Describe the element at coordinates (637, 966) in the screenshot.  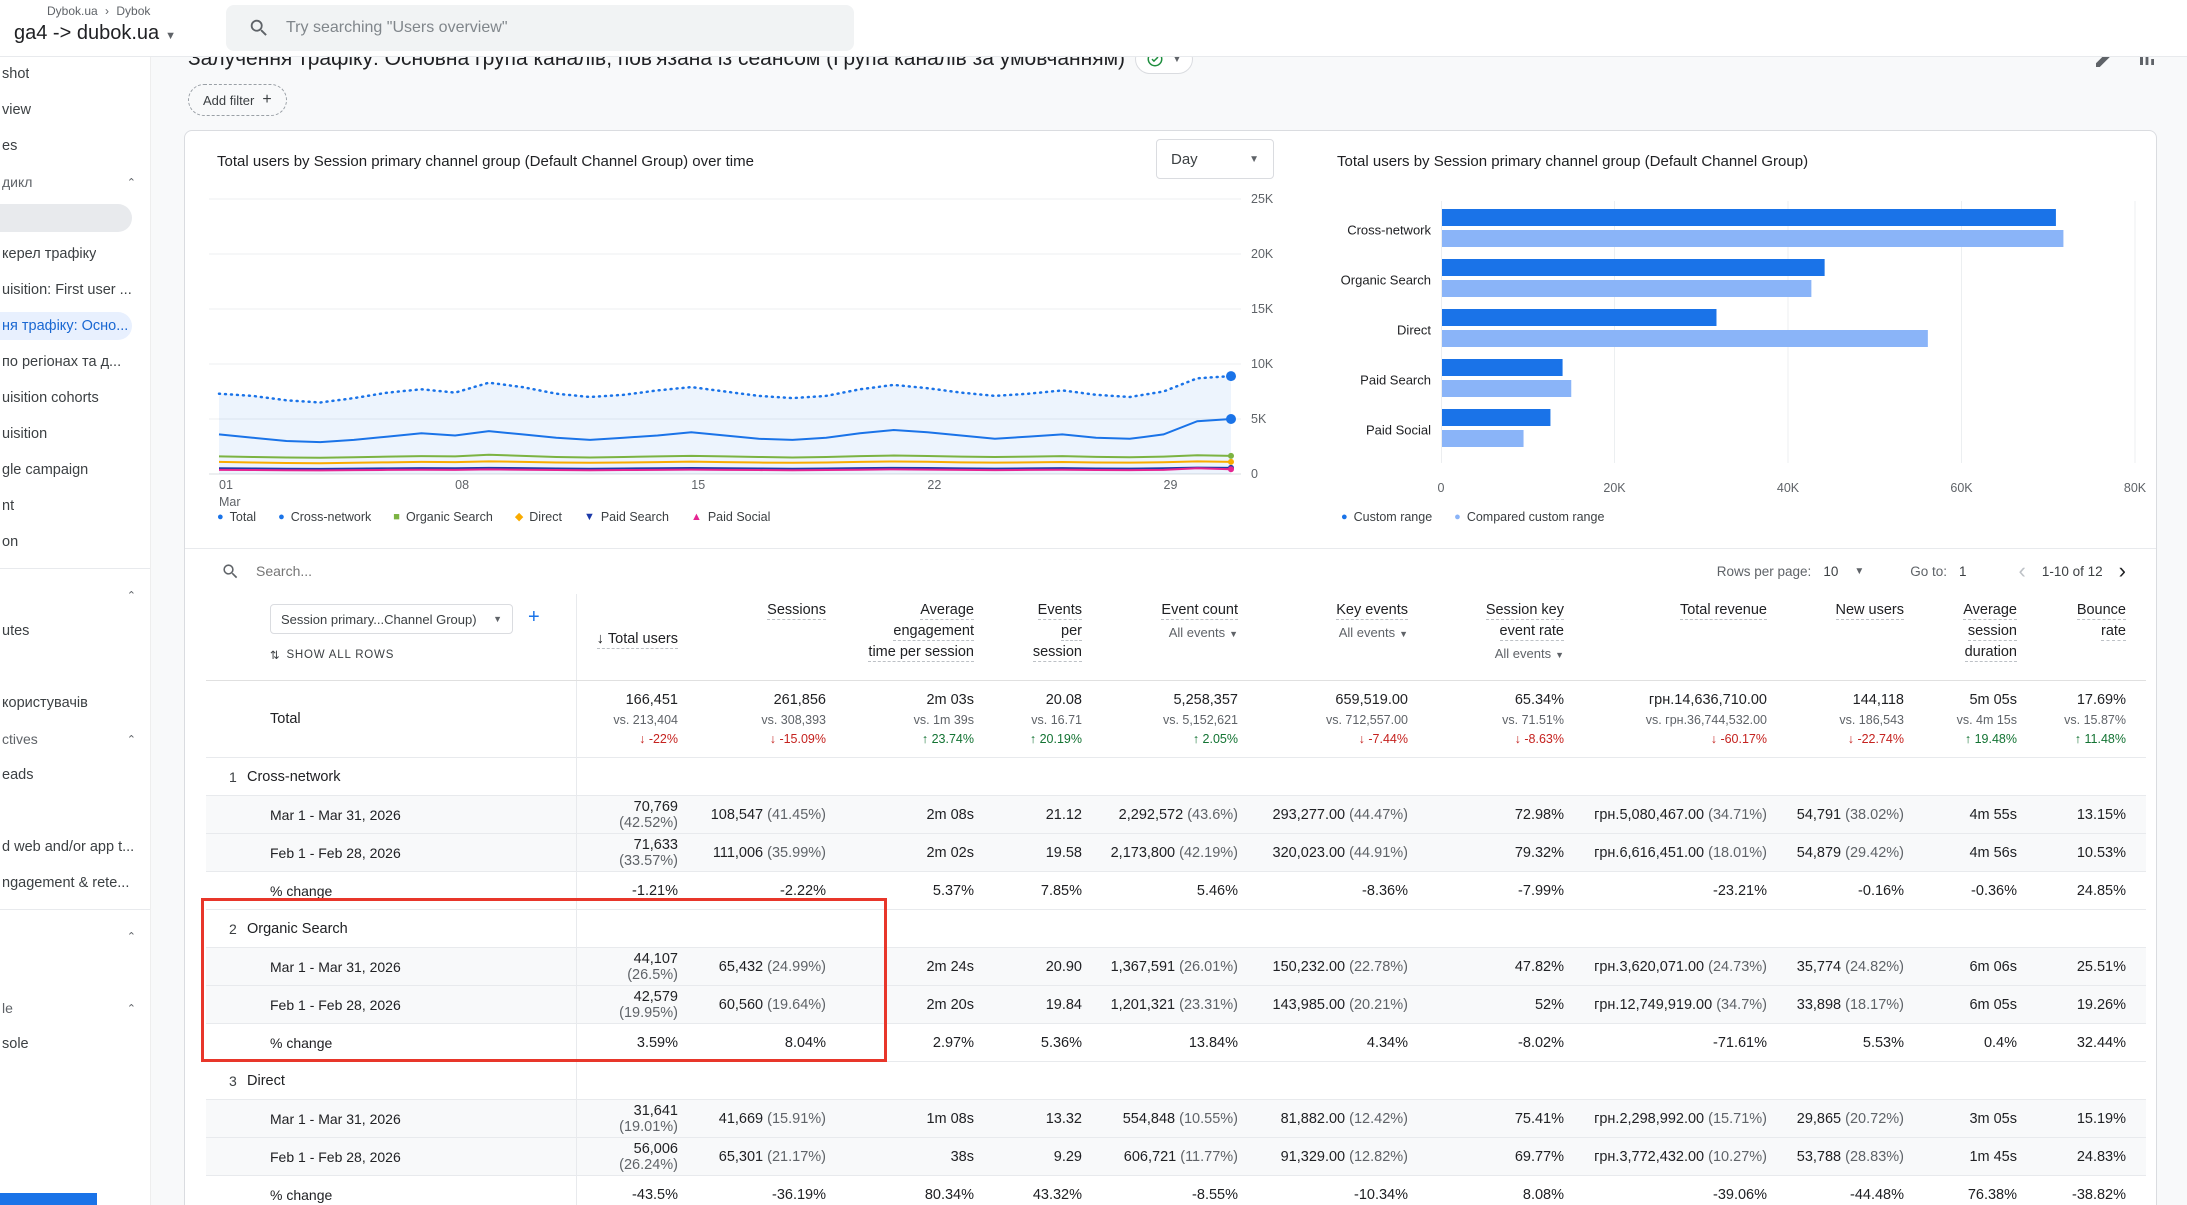
I see `metric-cell: 44,107 (26.5%)` at that location.